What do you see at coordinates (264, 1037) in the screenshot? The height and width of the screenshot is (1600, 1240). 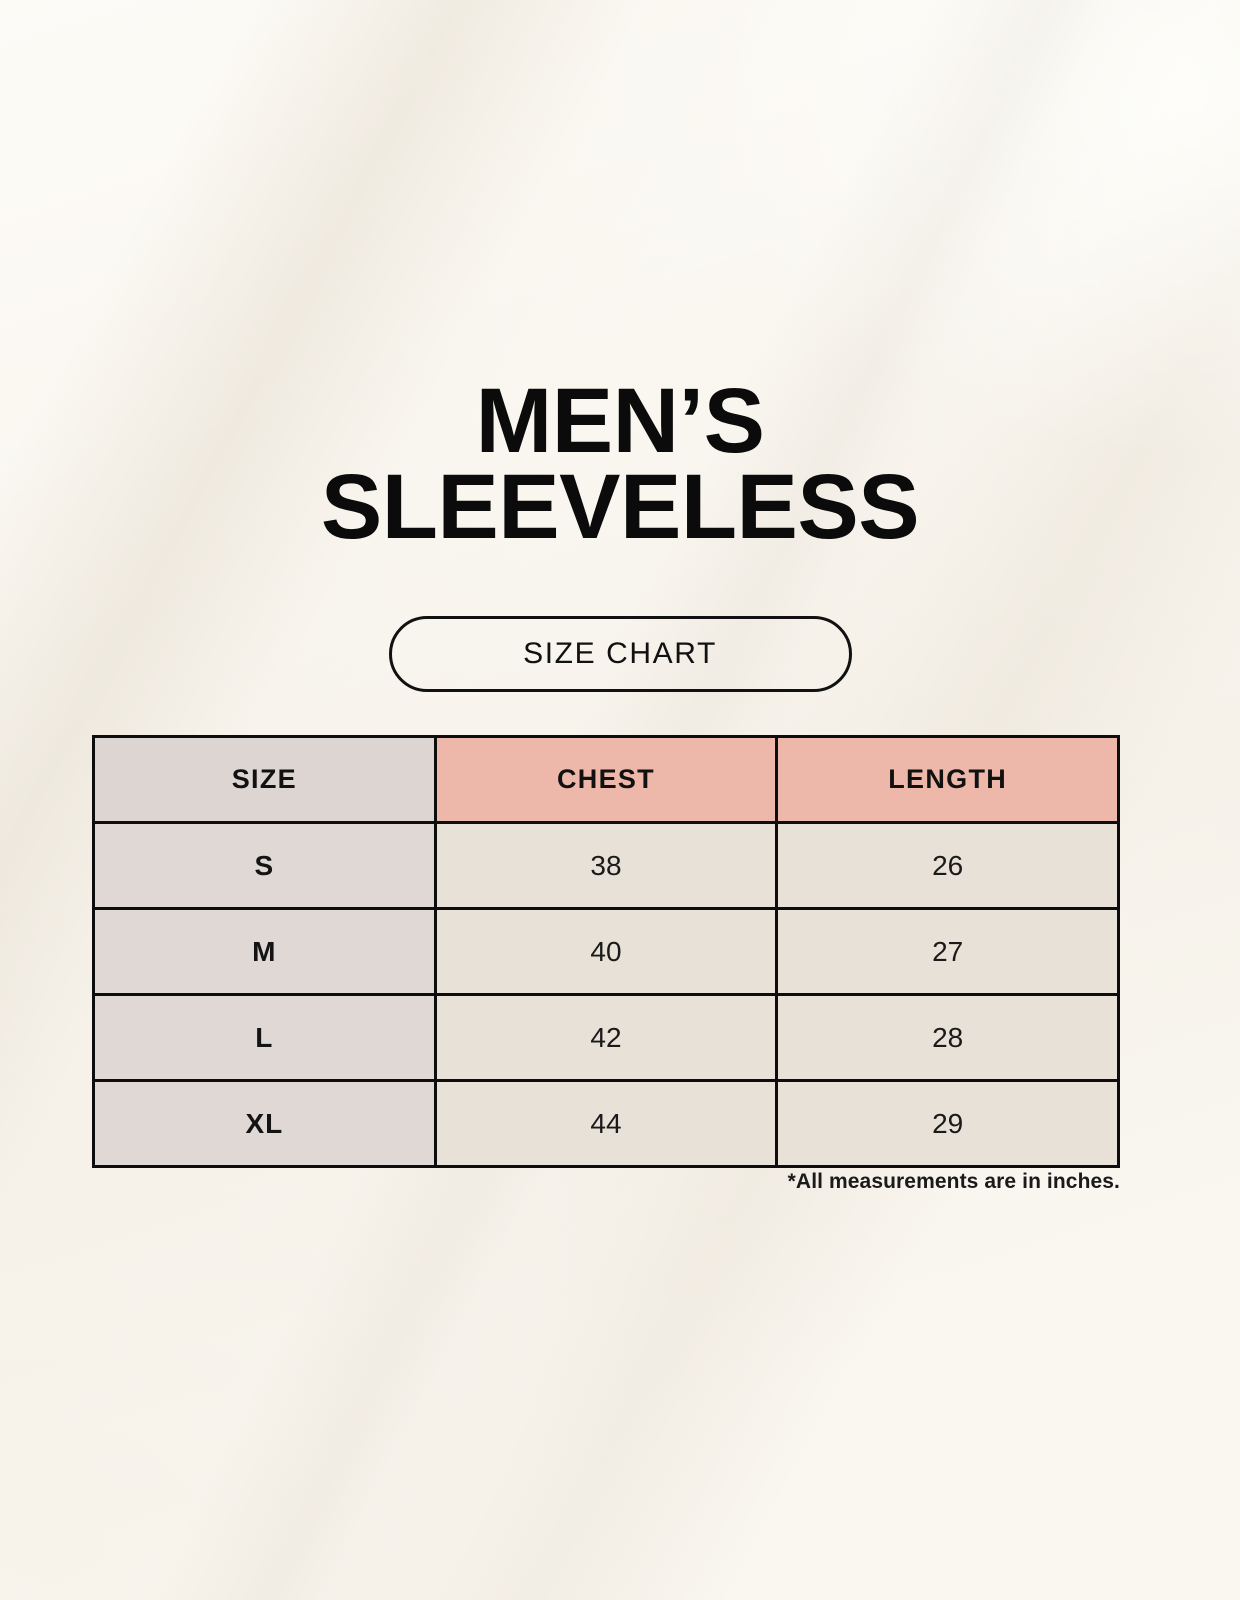 I see `cell-size-l: L` at bounding box center [264, 1037].